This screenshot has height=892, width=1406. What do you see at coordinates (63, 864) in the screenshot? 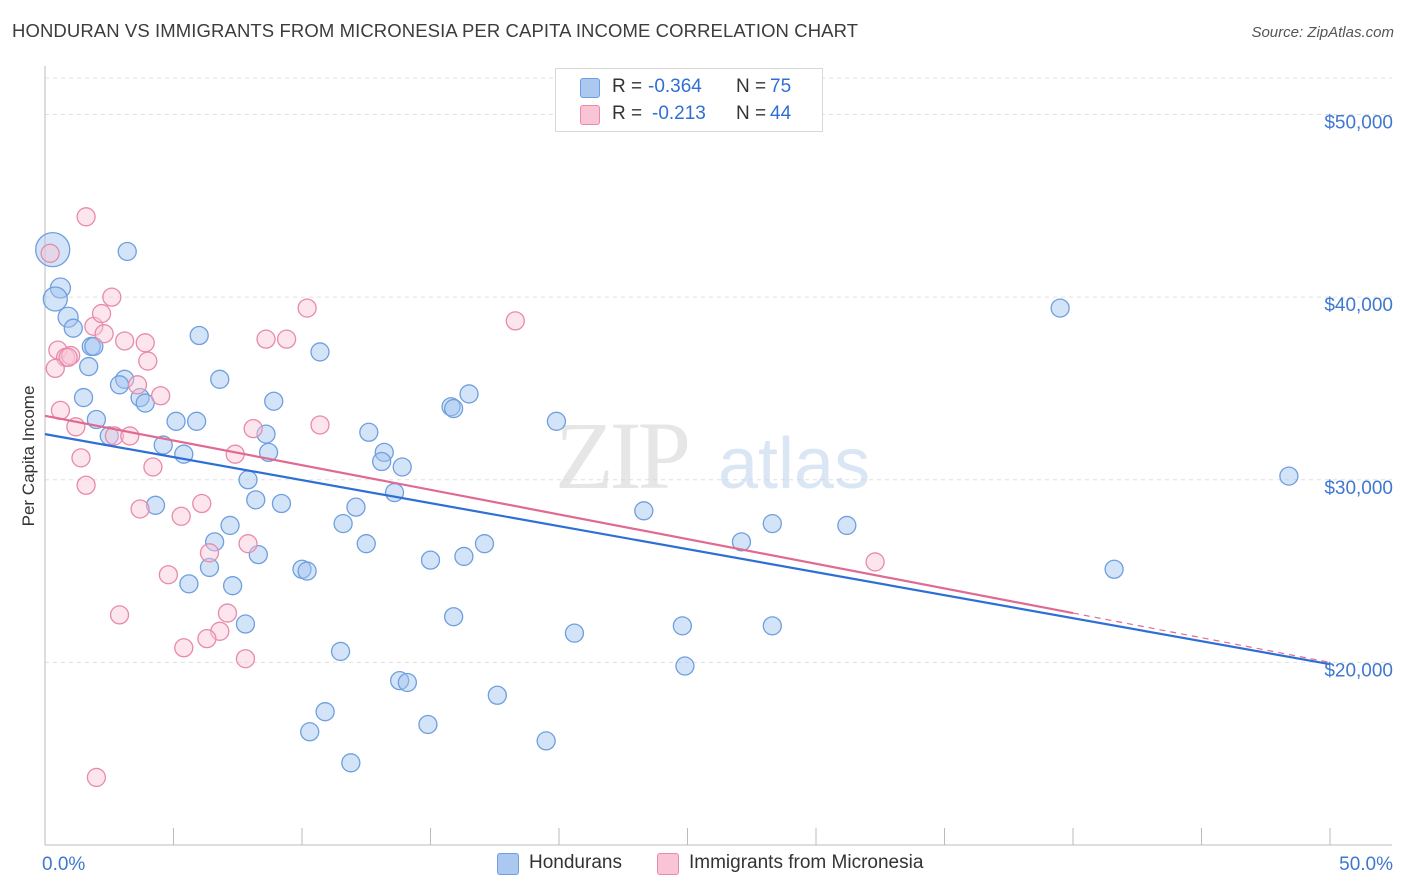
I see `x-tick-label: 0.0%` at bounding box center [63, 864].